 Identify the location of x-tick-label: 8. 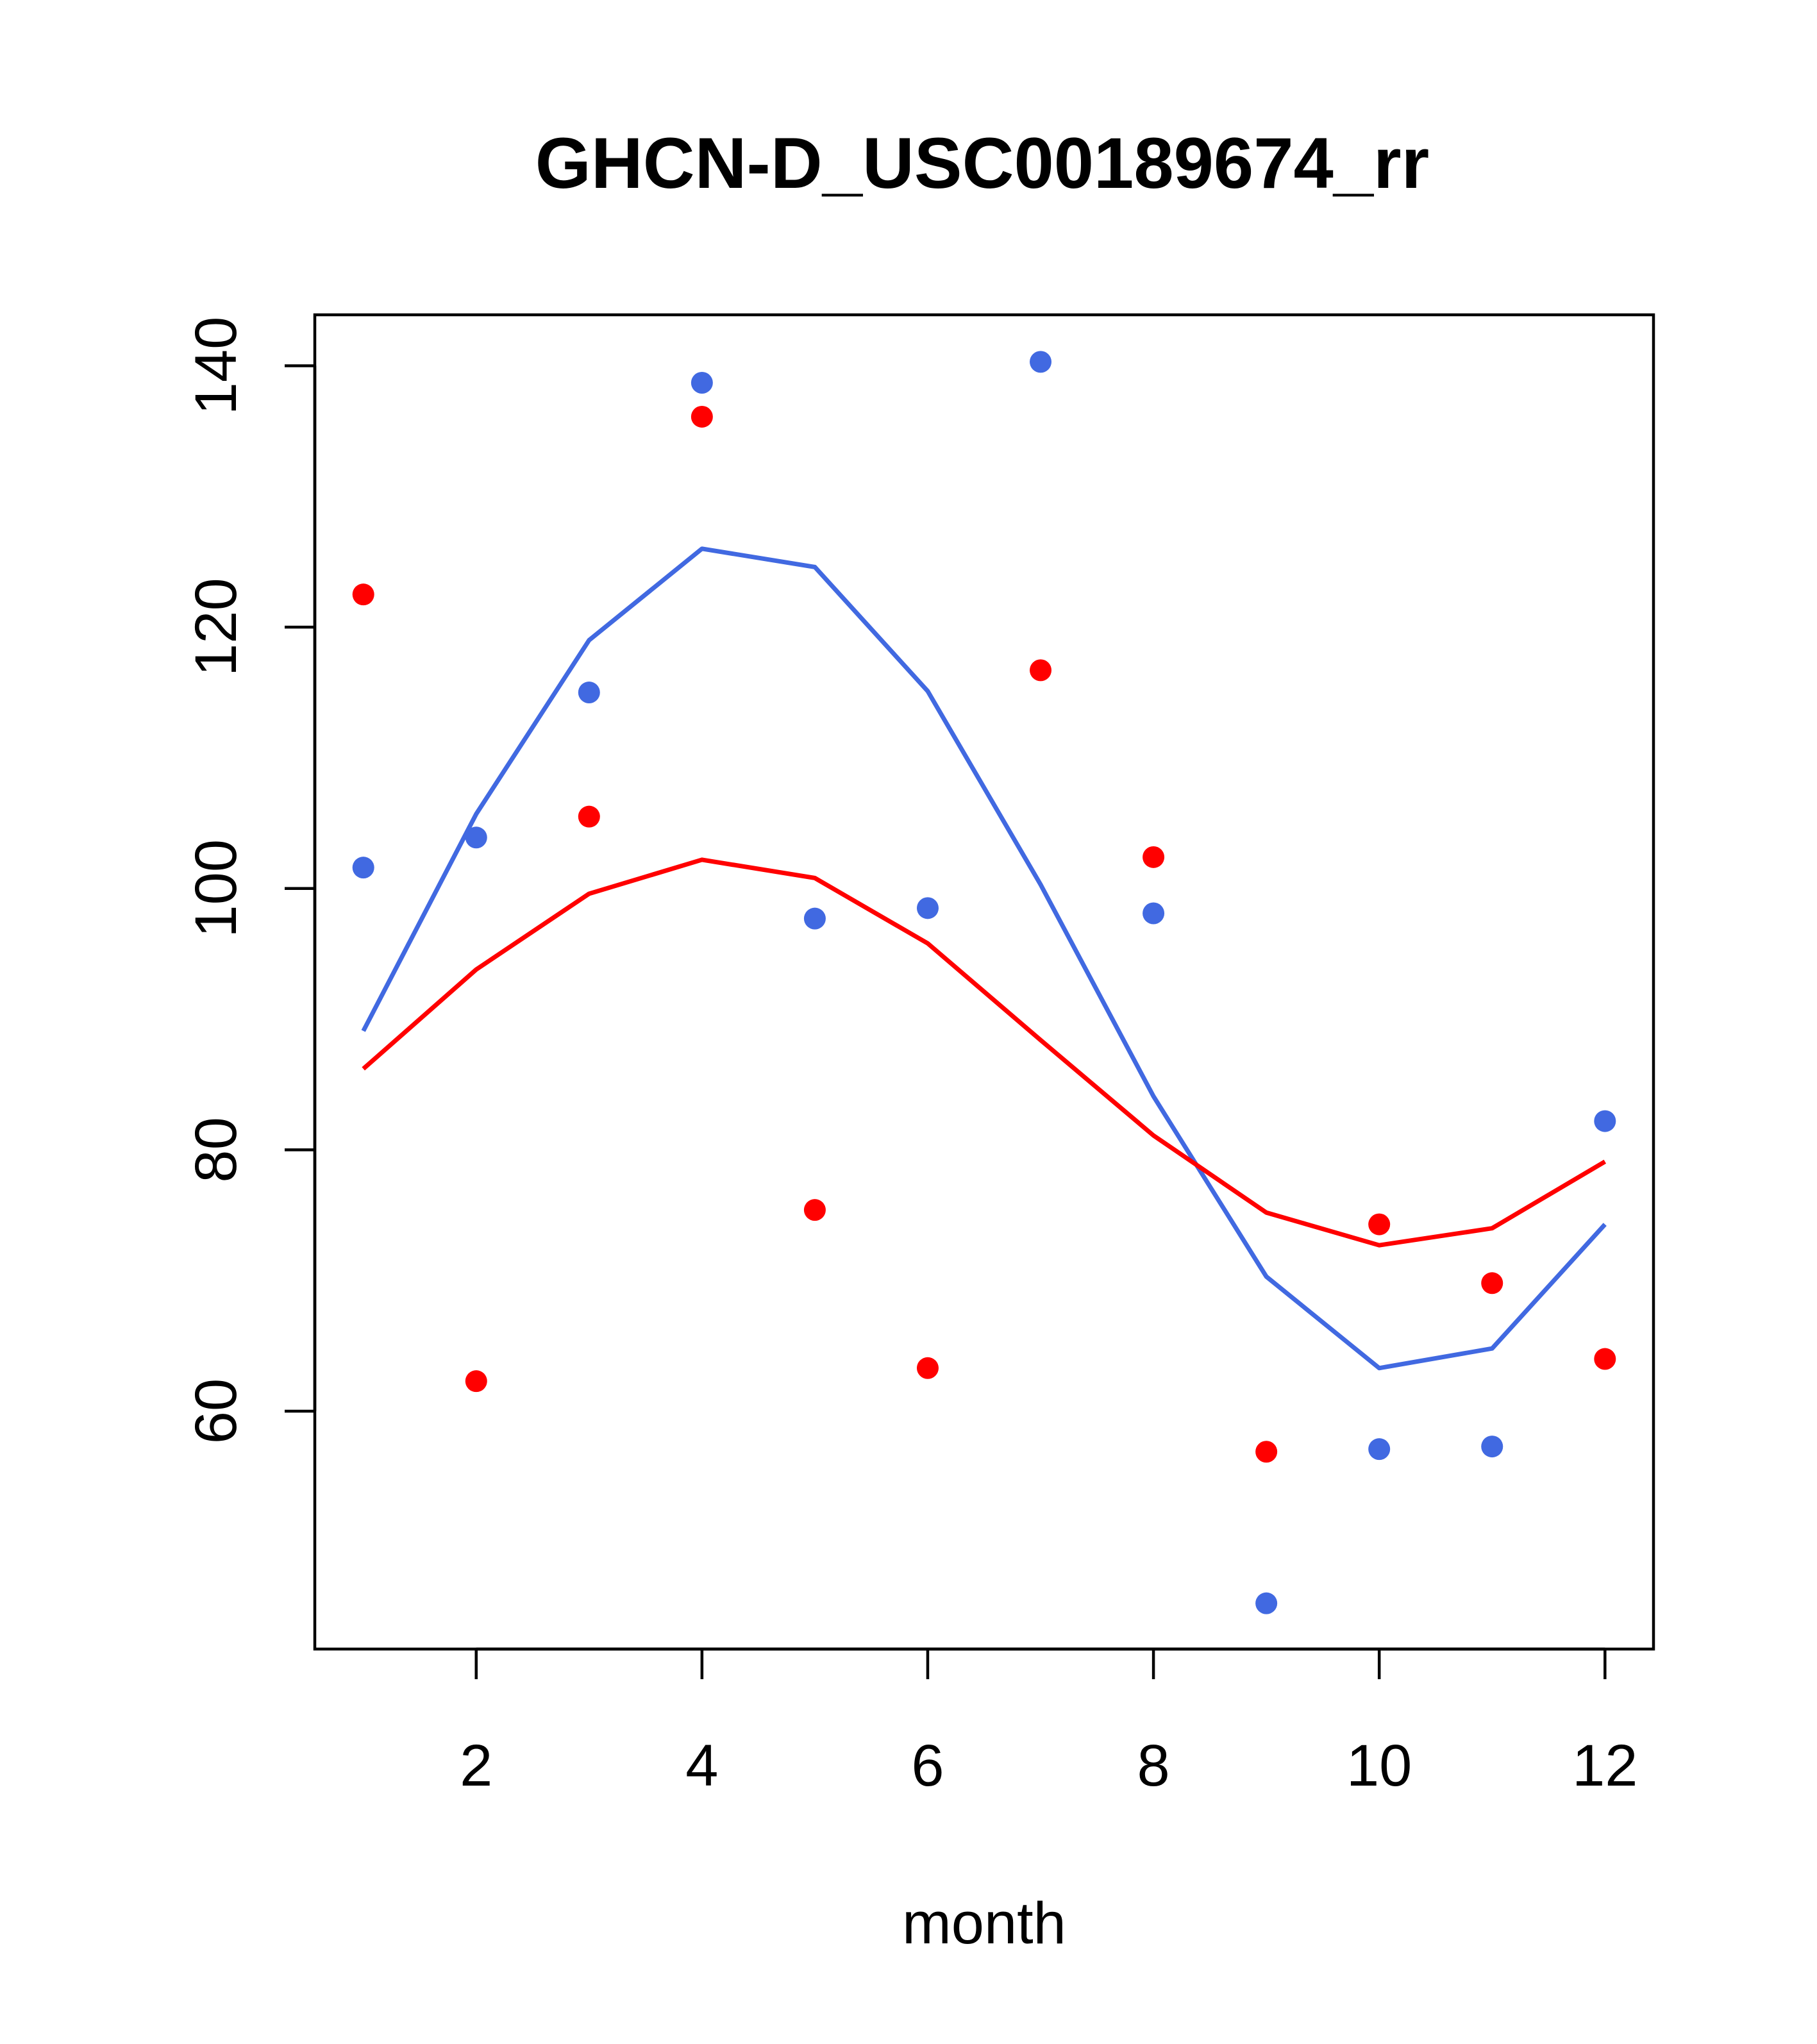
(1153, 1765).